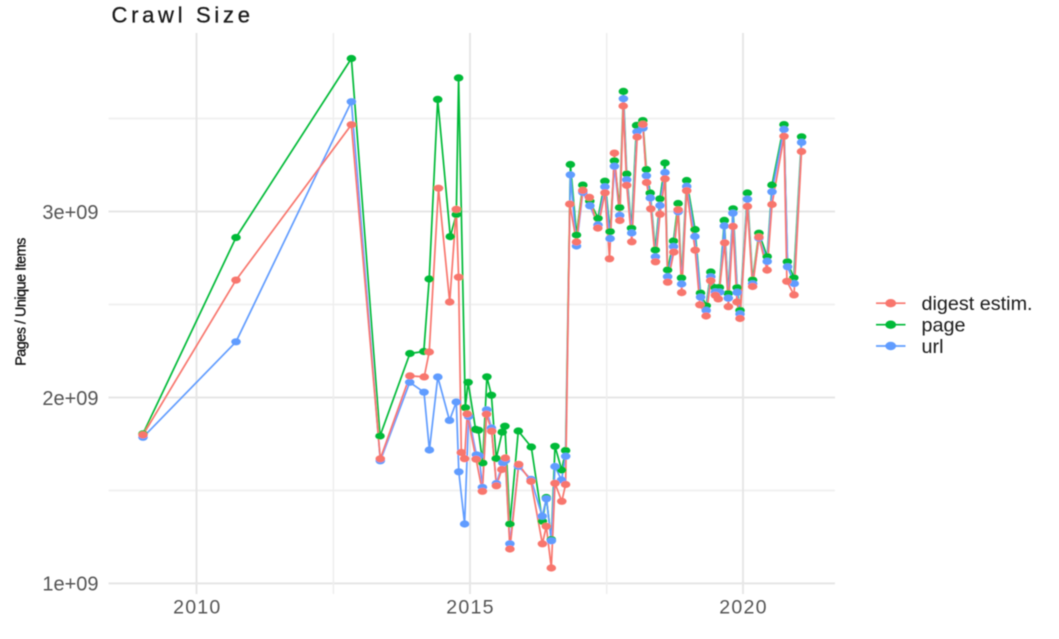  I want to click on svg-text: 2015, so click(470, 608).